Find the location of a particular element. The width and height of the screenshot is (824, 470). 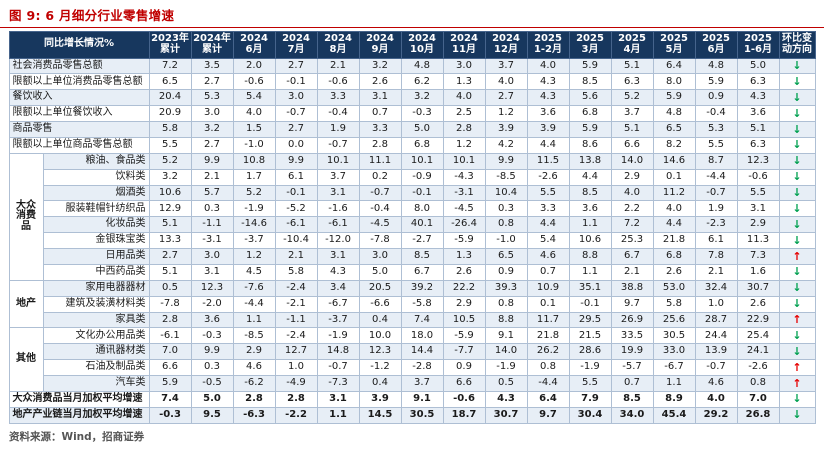

value-cell: 2.5 is located at coordinates (464, 114).